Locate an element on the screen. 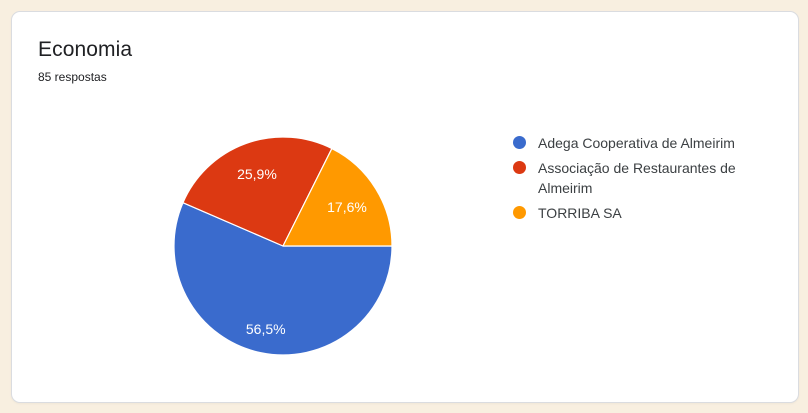 Image resolution: width=808 pixels, height=413 pixels. question-title: Economia is located at coordinates (85, 49).